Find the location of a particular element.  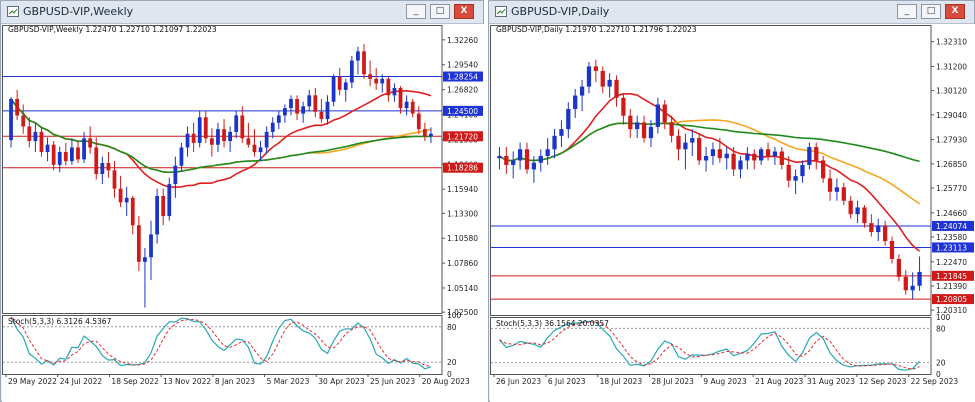

y-tick-label: 1.20310 is located at coordinates (951, 310).